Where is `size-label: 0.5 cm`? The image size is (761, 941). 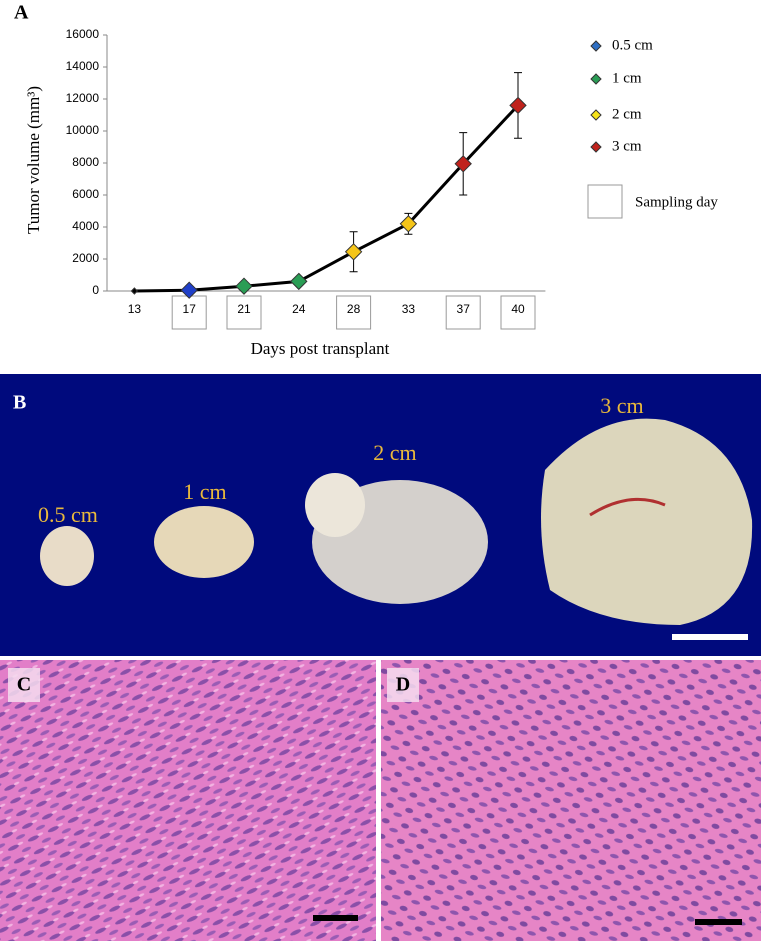
size-label: 0.5 cm is located at coordinates (68, 514).